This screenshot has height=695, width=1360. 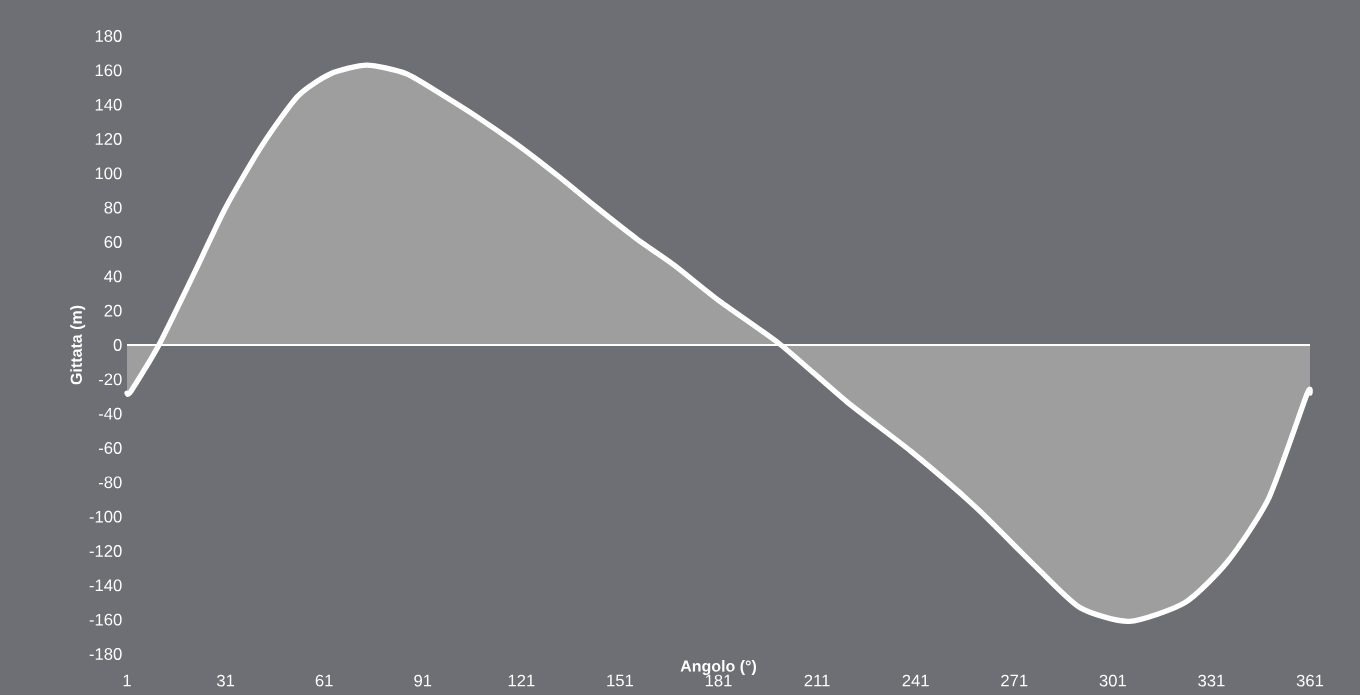 I want to click on y-tick-label: 20, so click(x=113, y=310).